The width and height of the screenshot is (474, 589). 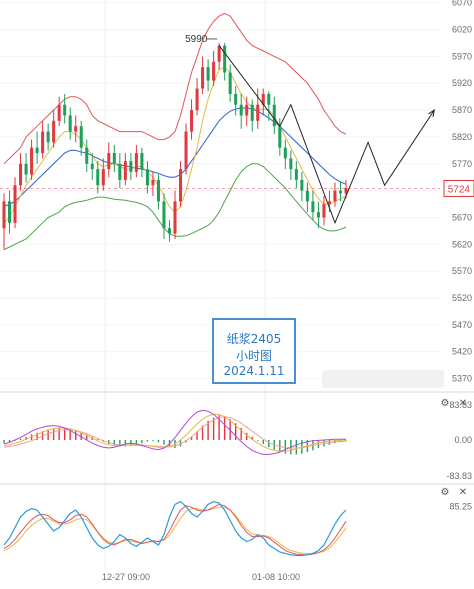 What do you see at coordinates (459, 476) in the screenshot?
I see `macd-axis-label: -83.83` at bounding box center [459, 476].